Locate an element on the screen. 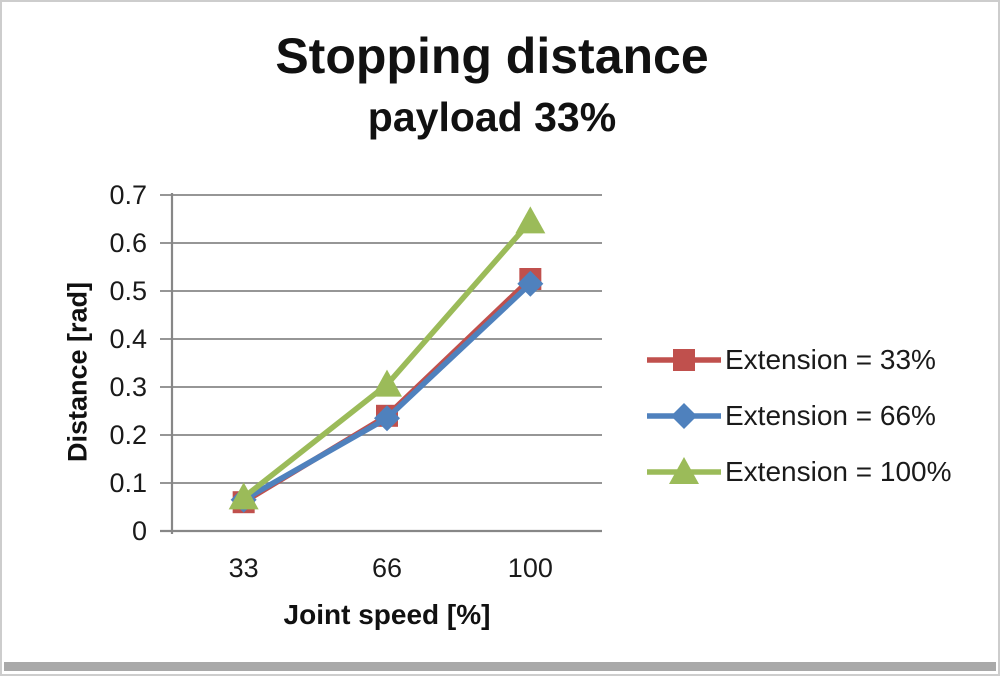 This screenshot has height=678, width=1000. legend-marker-triangle-icon is located at coordinates (684, 472).